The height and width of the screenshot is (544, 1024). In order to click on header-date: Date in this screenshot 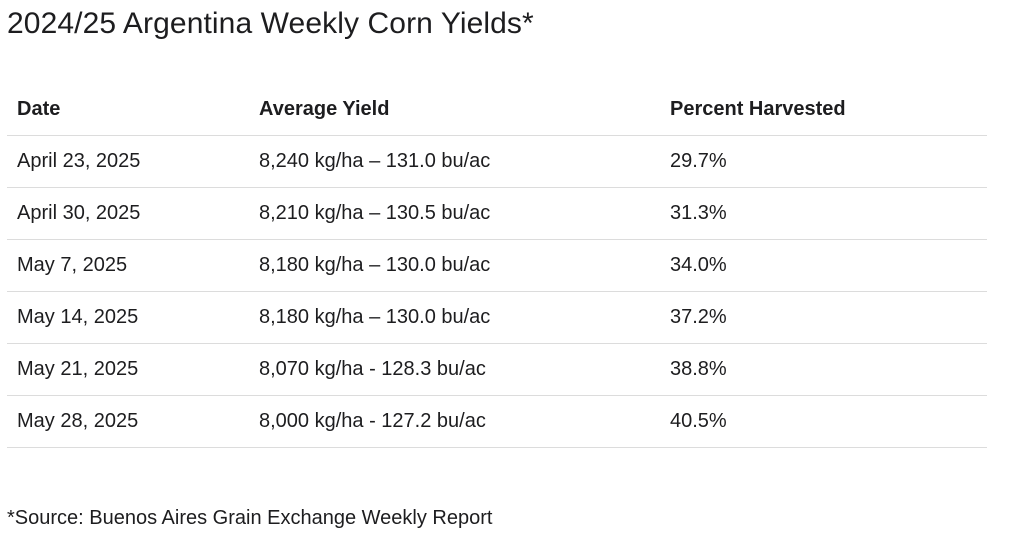, I will do `click(128, 110)`.